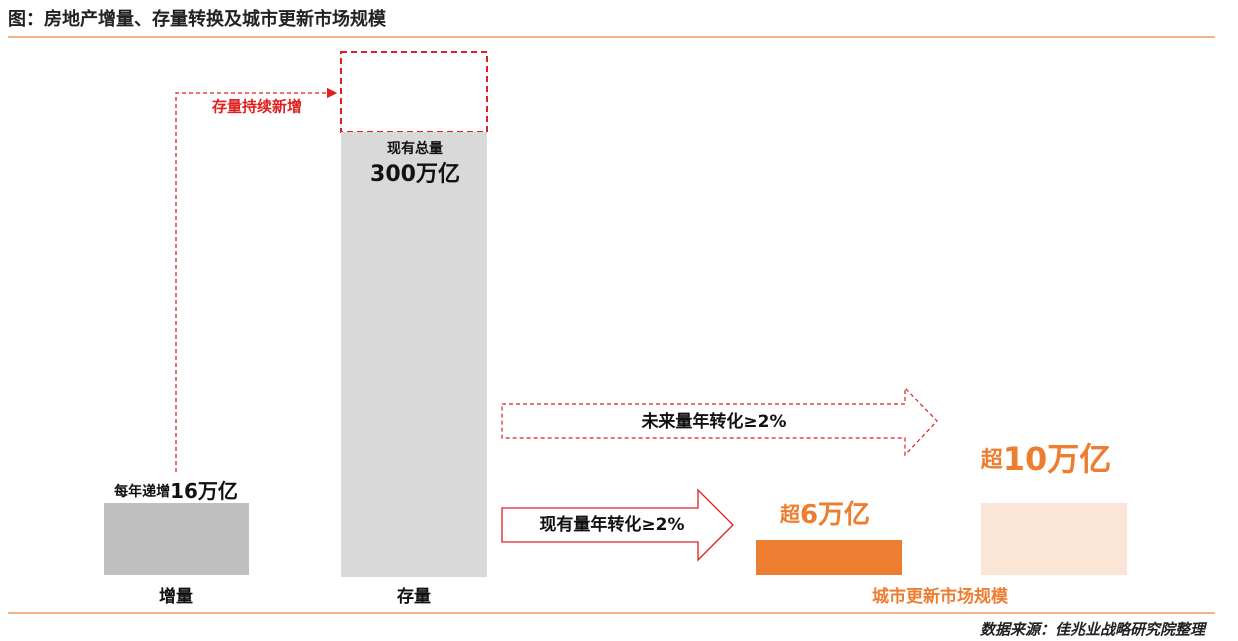 The height and width of the screenshot is (641, 1238). Describe the element at coordinates (415, 148) in the screenshot. I see `stock-caption-prefix: 现有总量` at that location.